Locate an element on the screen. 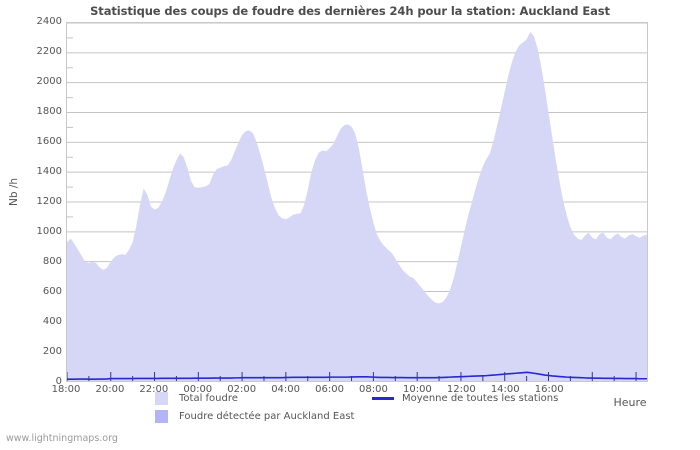  x-axis-title: Heure is located at coordinates (630, 402).